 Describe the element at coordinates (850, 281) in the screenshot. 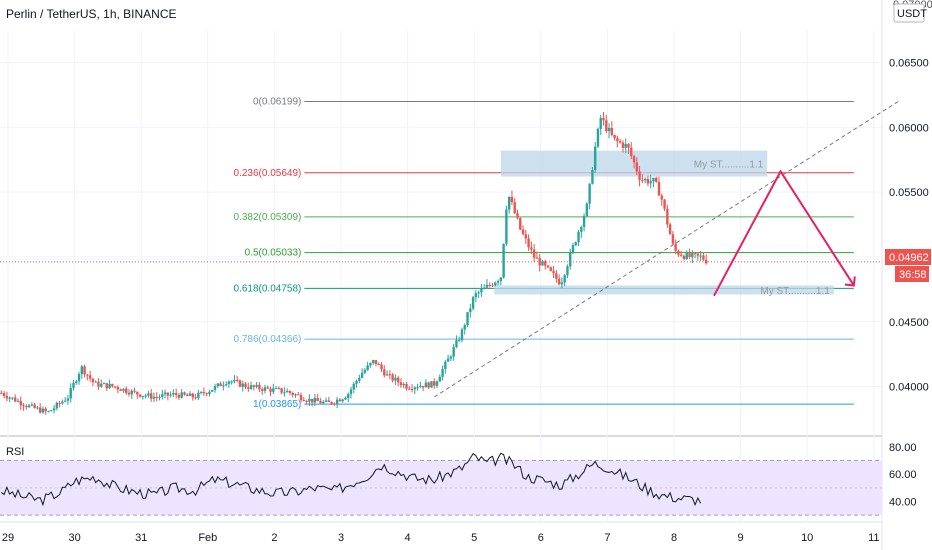

I see `triangle-arrowhead` at that location.